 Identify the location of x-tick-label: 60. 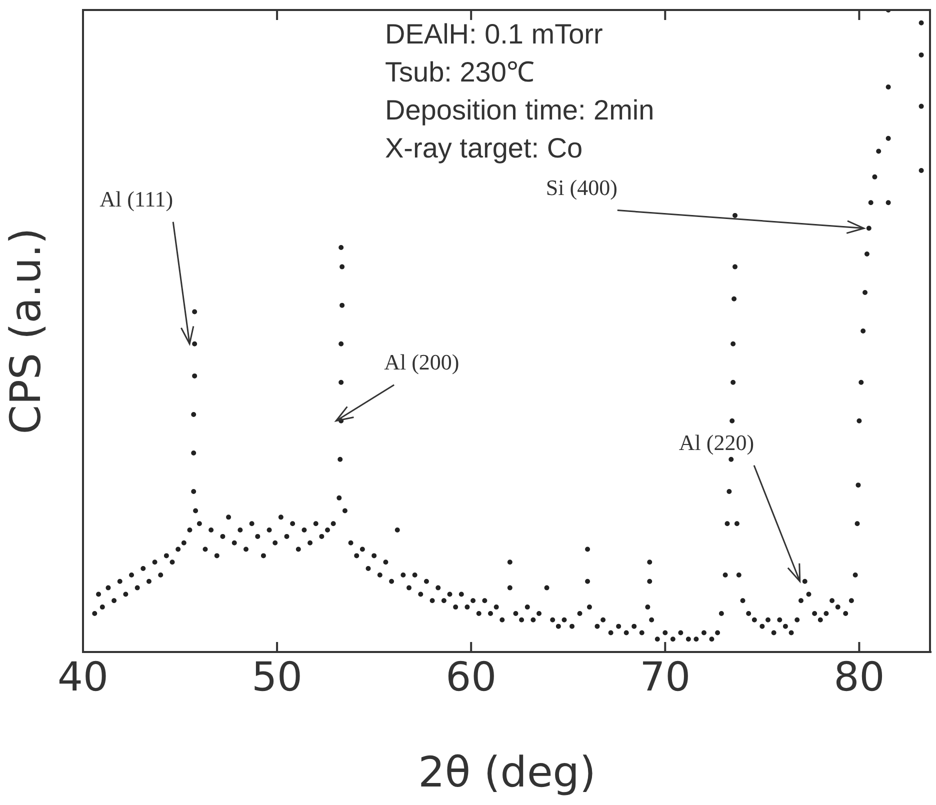
(471, 677).